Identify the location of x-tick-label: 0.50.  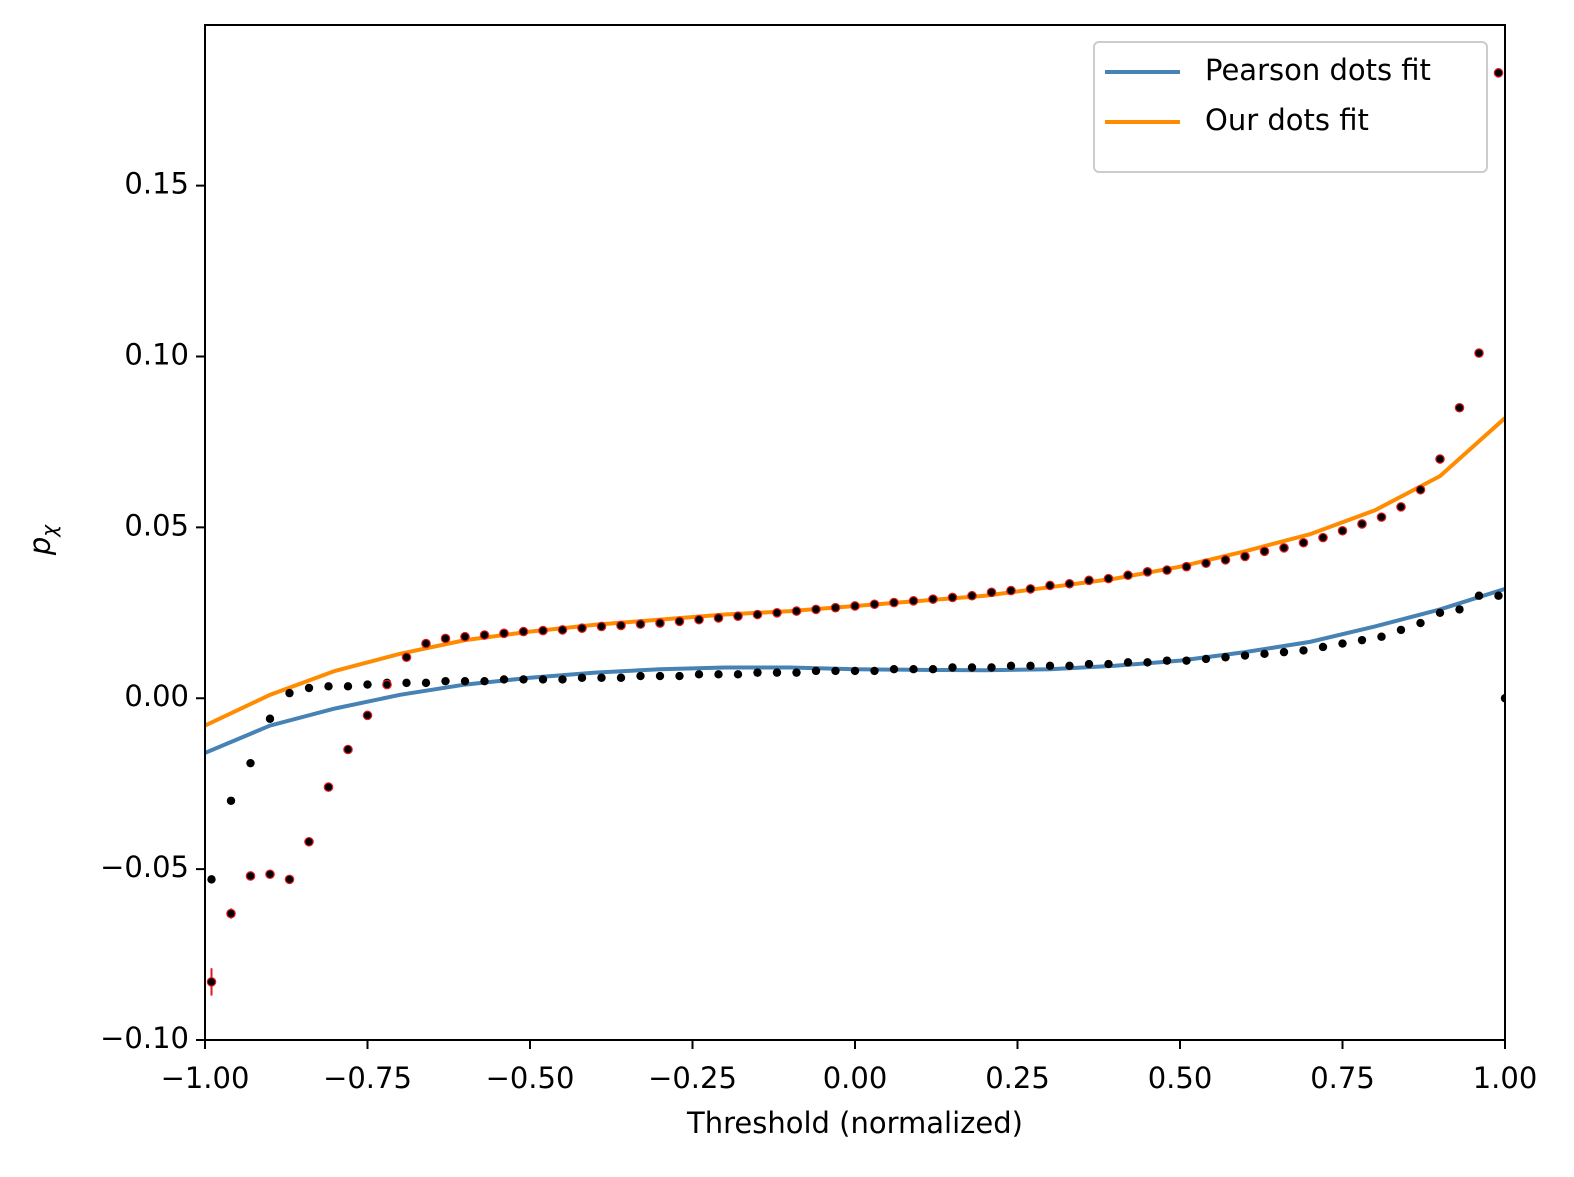
(1180, 1078).